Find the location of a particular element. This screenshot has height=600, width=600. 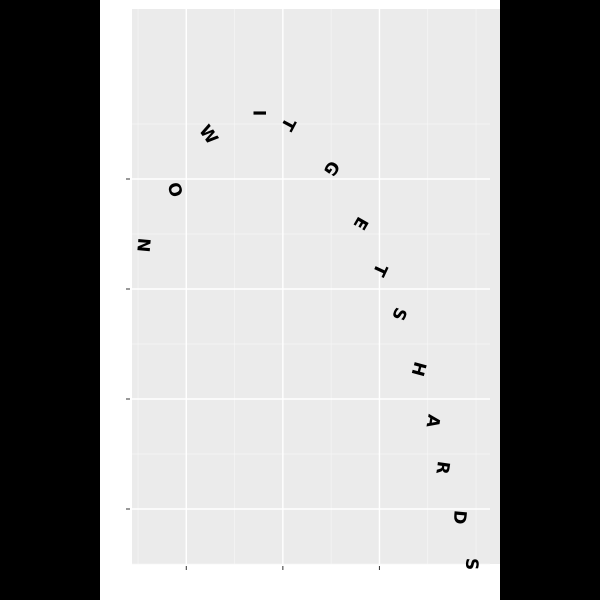

text-mark: D is located at coordinates (459, 517).